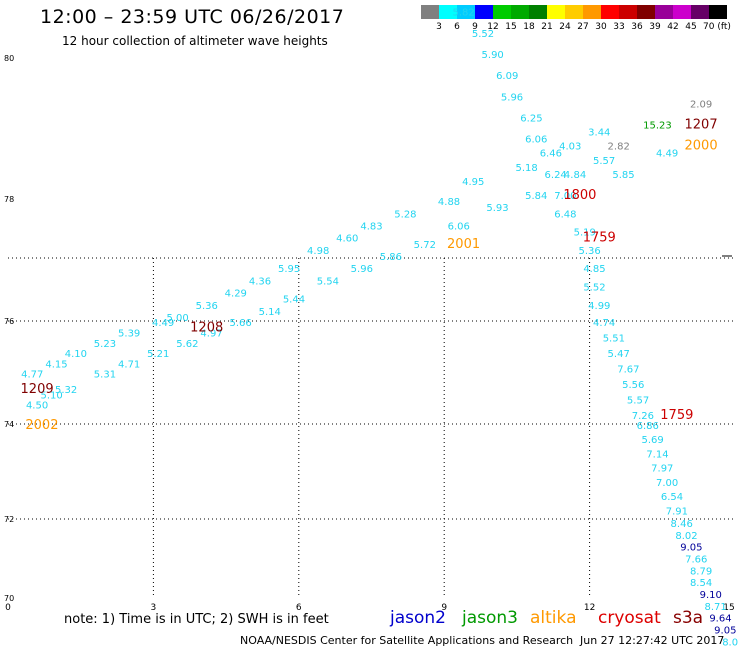 Image resolution: width=740 pixels, height=650 pixels. What do you see at coordinates (628, 370) in the screenshot?
I see `wave-height-value: 7.67` at bounding box center [628, 370].